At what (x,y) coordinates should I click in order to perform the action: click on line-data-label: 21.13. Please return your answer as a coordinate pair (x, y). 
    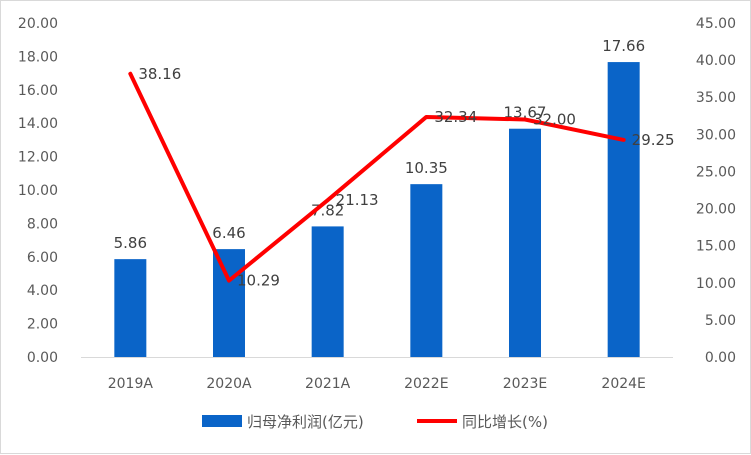
    Looking at the image, I should click on (357, 200).